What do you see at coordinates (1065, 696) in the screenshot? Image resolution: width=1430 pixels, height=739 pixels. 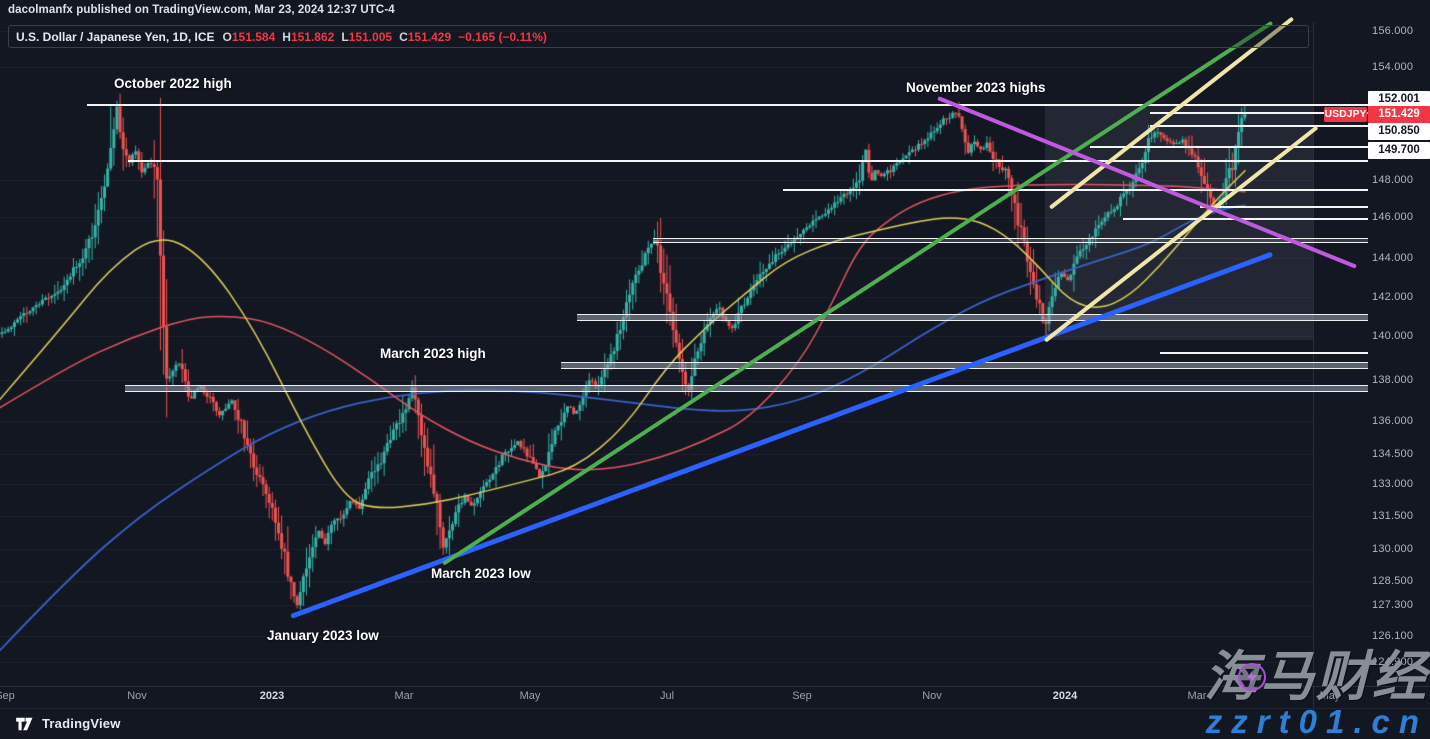 I see `time-tick-2024: 2024` at bounding box center [1065, 696].